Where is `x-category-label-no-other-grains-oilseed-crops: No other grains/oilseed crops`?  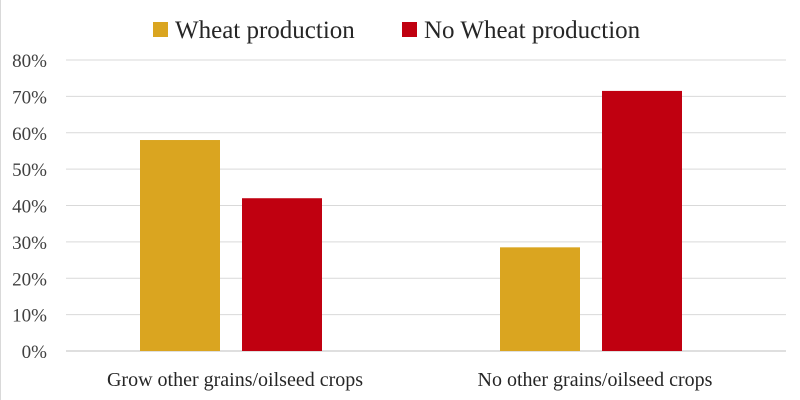 x-category-label-no-other-grains-oilseed-crops: No other grains/oilseed crops is located at coordinates (595, 380).